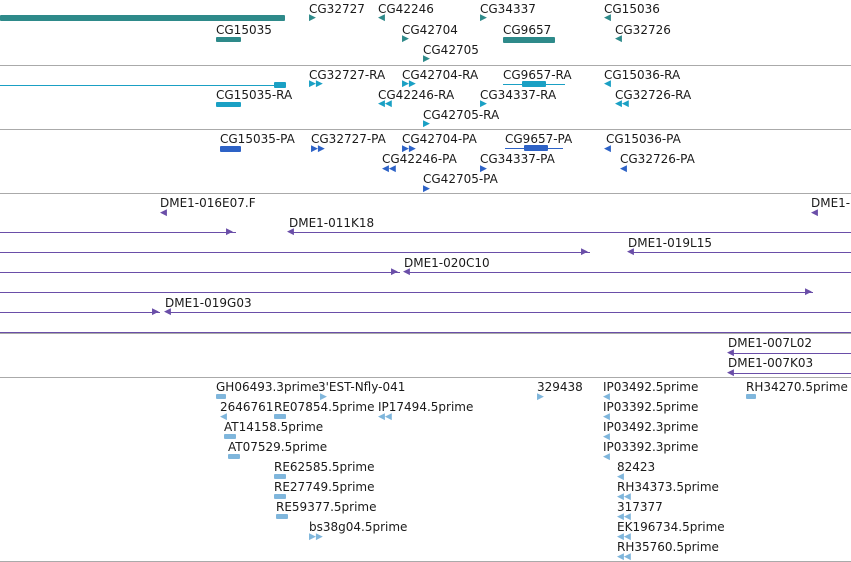  What do you see at coordinates (208, 303) in the screenshot?
I see `clone-label: DME1-019G03` at bounding box center [208, 303].